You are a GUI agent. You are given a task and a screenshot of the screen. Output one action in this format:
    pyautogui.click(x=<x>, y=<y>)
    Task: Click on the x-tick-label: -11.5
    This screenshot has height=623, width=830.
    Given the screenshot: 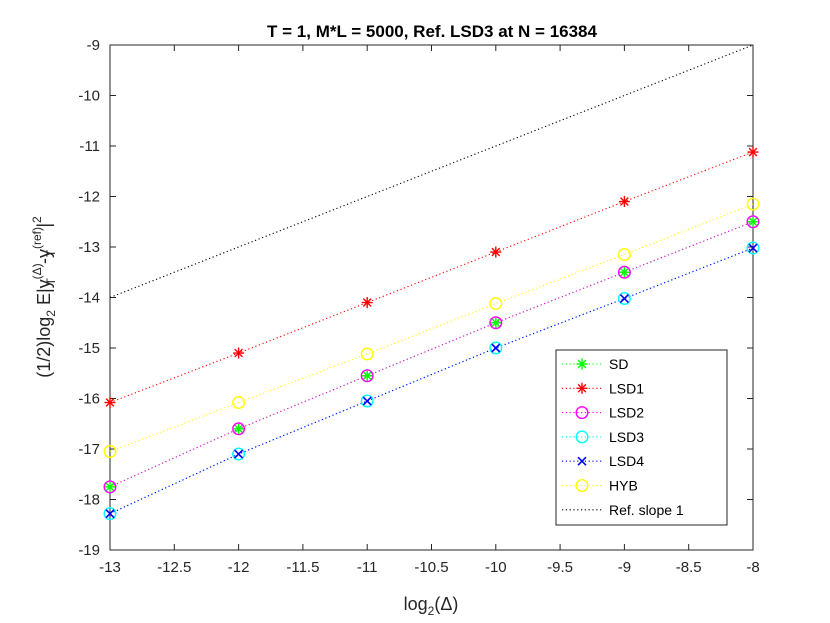 What is the action you would take?
    pyautogui.click(x=302, y=567)
    